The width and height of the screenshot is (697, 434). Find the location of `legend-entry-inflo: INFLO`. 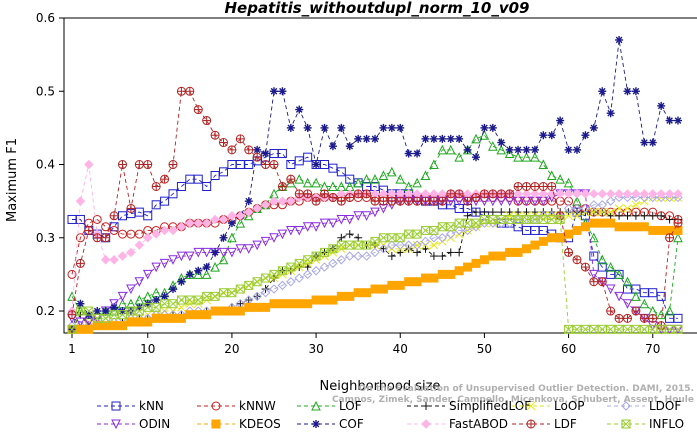

legend-entry-inflo: INFLO is located at coordinates (645, 424).